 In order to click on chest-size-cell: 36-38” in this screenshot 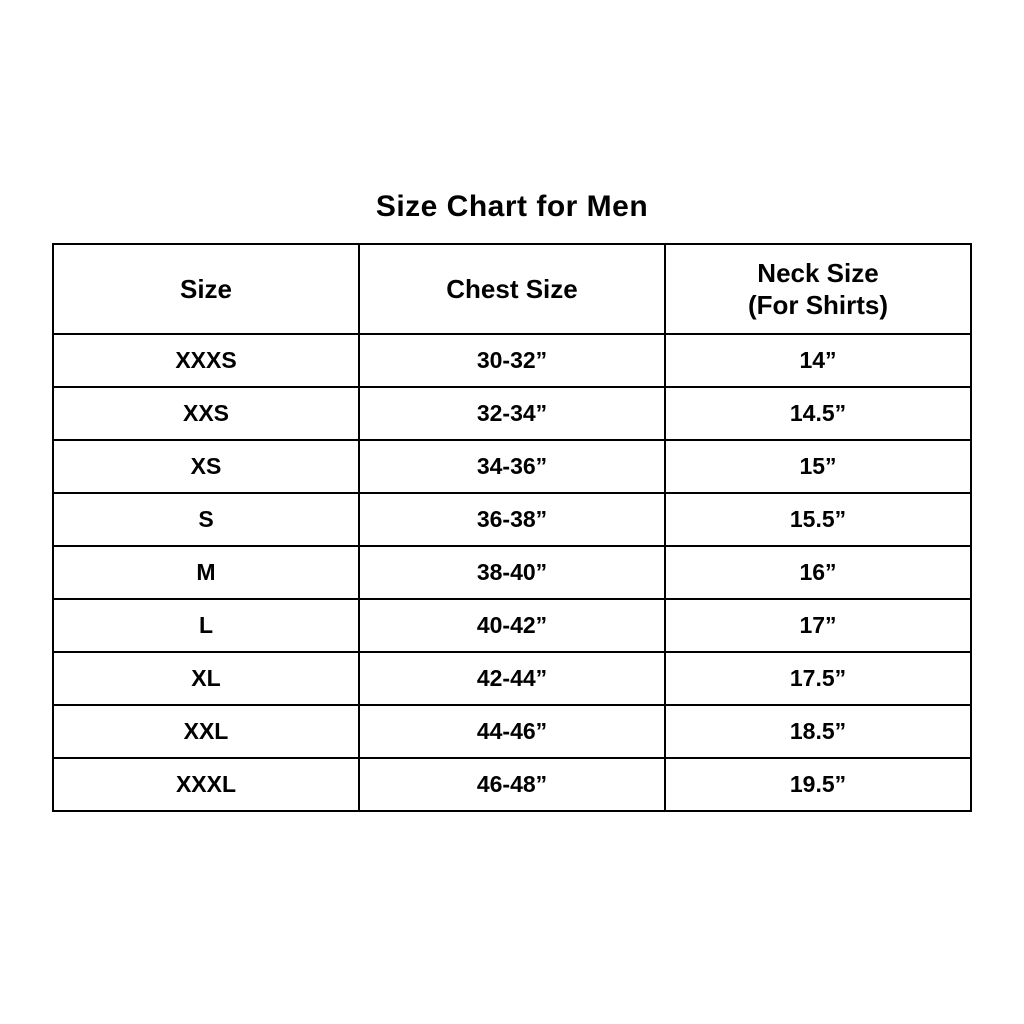, I will do `click(512, 519)`.